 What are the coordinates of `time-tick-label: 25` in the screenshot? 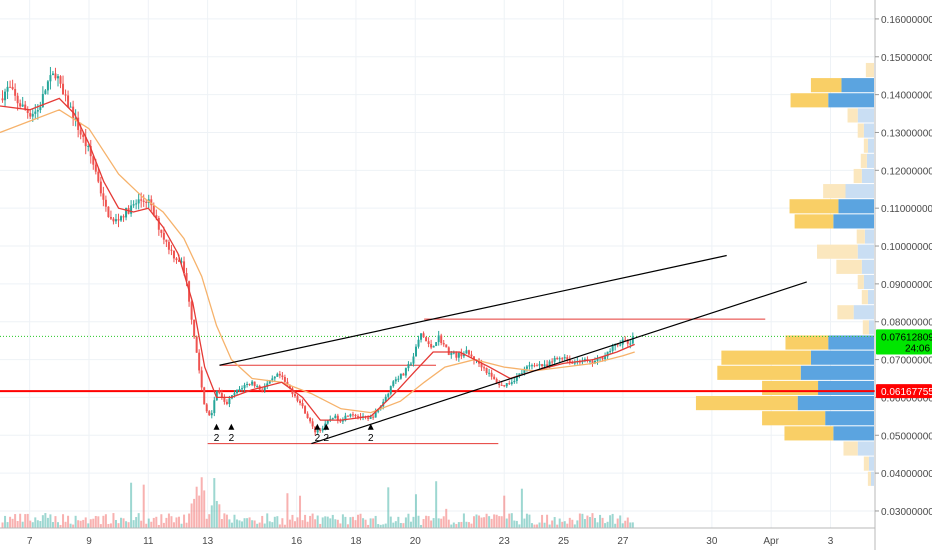 It's located at (564, 541).